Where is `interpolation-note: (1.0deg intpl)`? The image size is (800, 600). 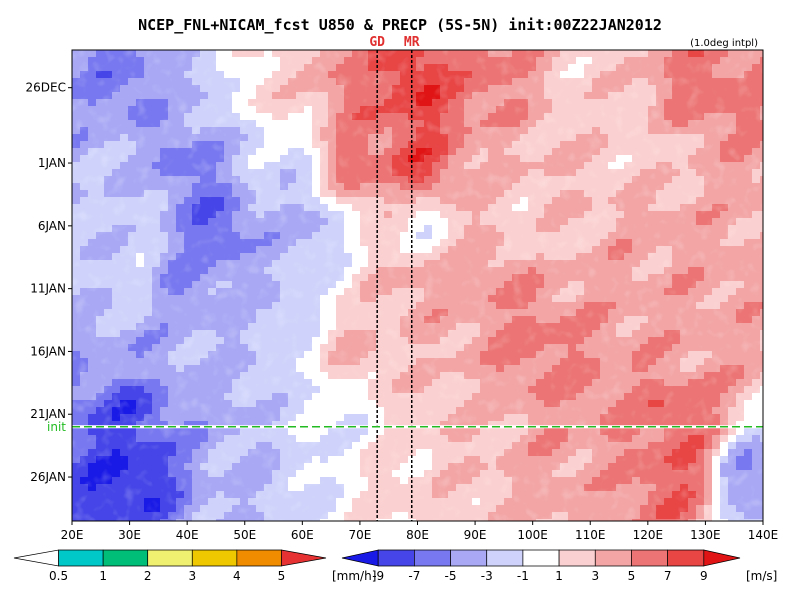
interpolation-note: (1.0deg intpl) is located at coordinates (724, 43).